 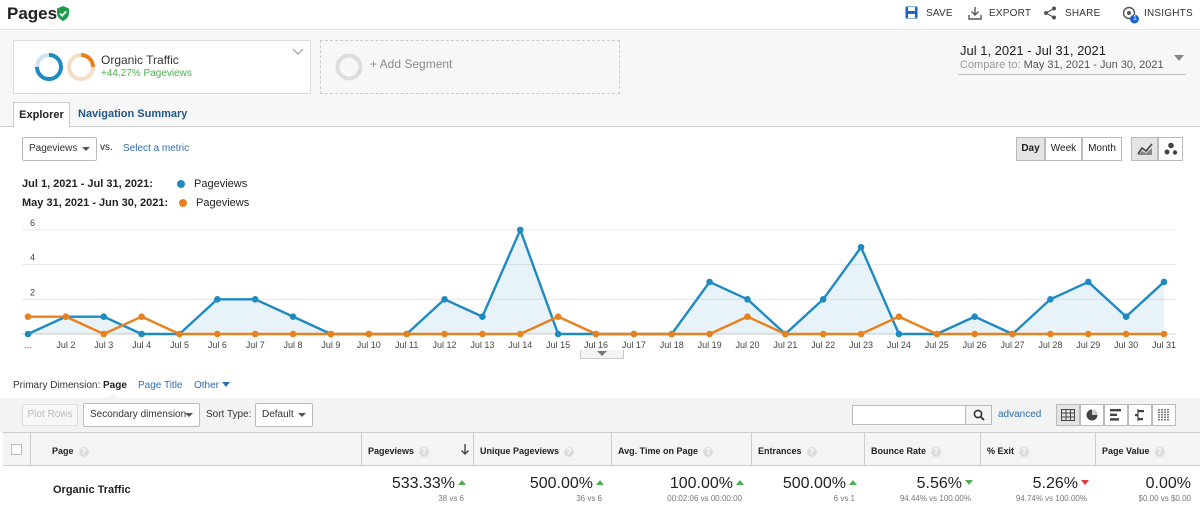 What do you see at coordinates (59, 149) in the screenshot?
I see `metric-select: Pageviews` at bounding box center [59, 149].